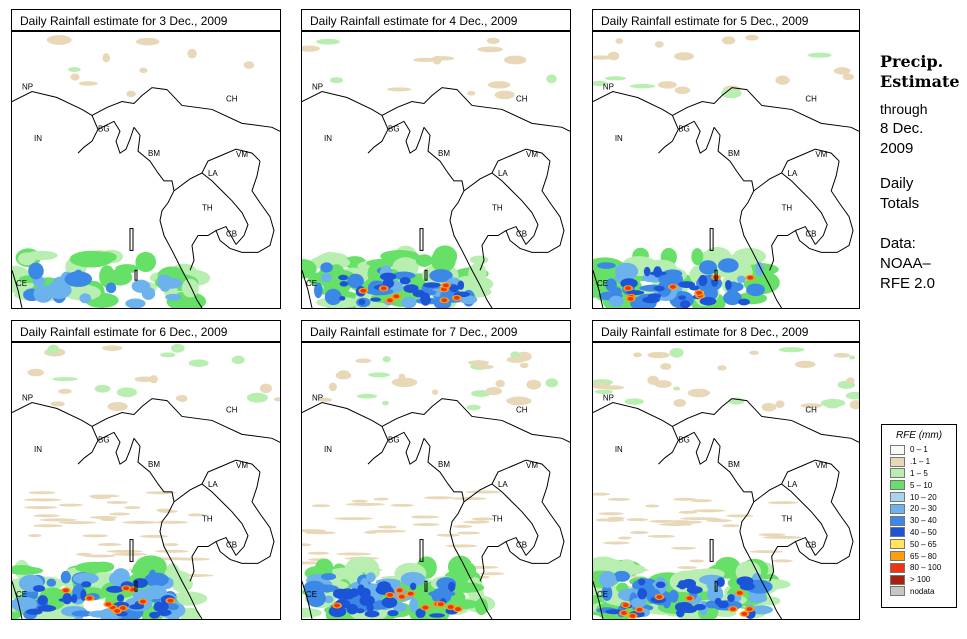 This screenshot has width=967, height=639. Describe the element at coordinates (926, 568) in the screenshot. I see `legend-label: 80 – 100` at that location.